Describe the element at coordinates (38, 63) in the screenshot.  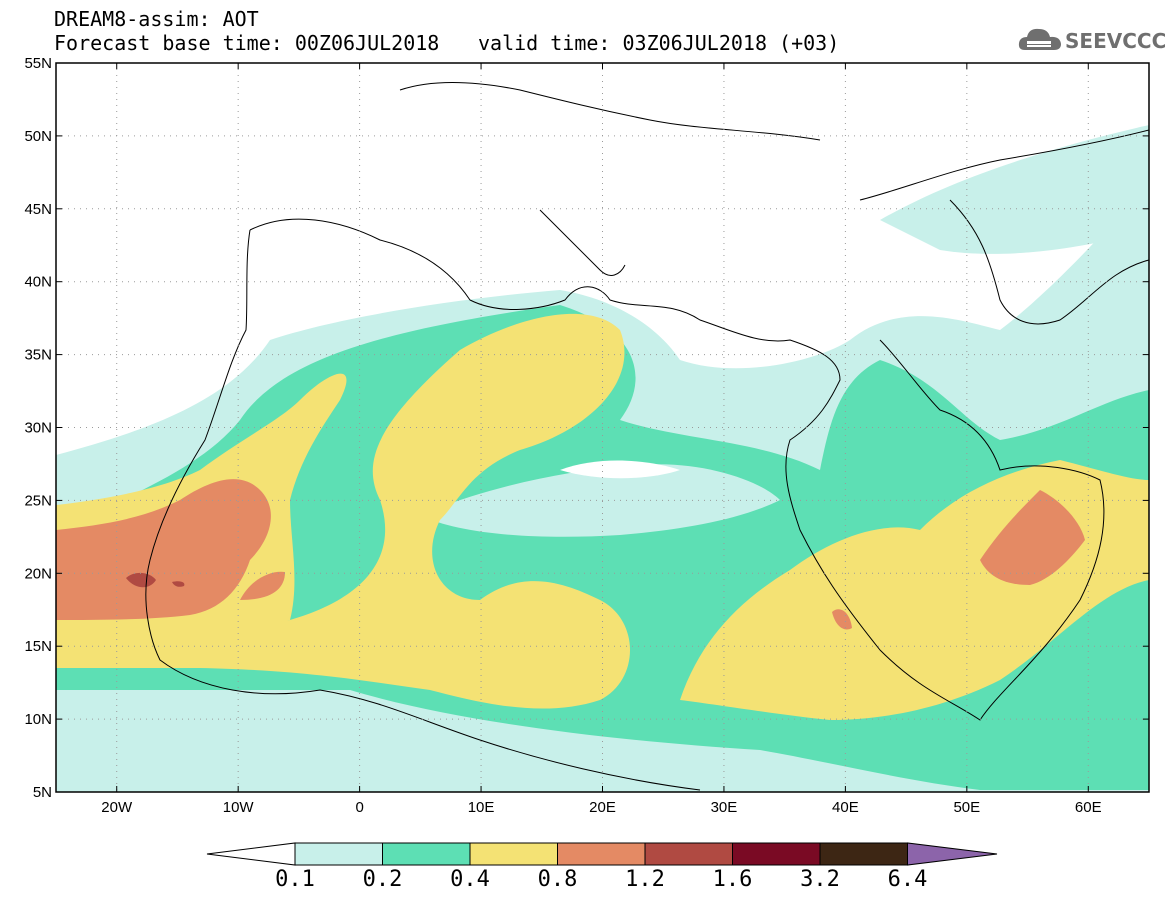
I see `lat-tick-label: 55N` at that location.